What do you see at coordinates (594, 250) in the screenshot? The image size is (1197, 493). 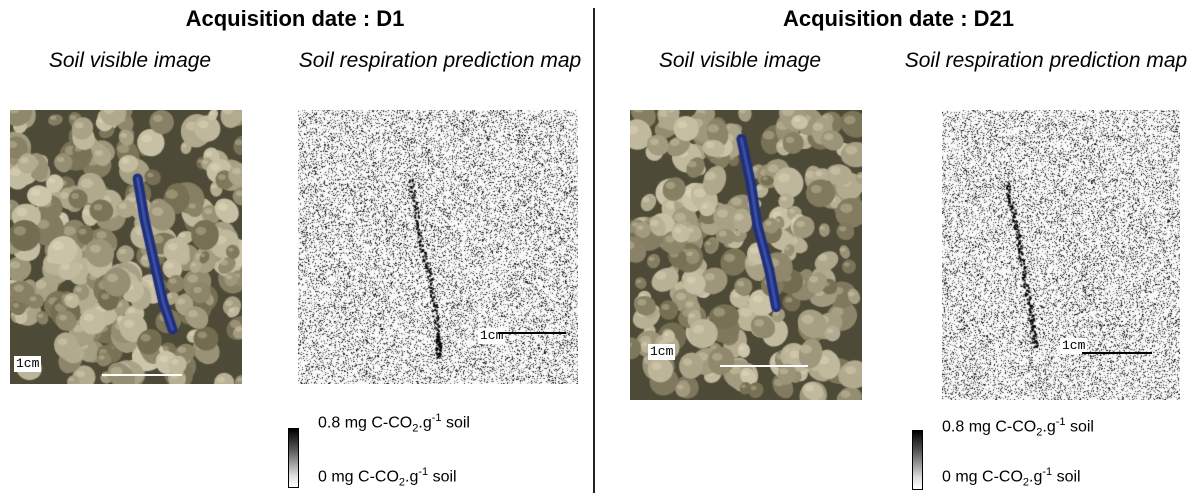 I see `panel-divider` at bounding box center [594, 250].